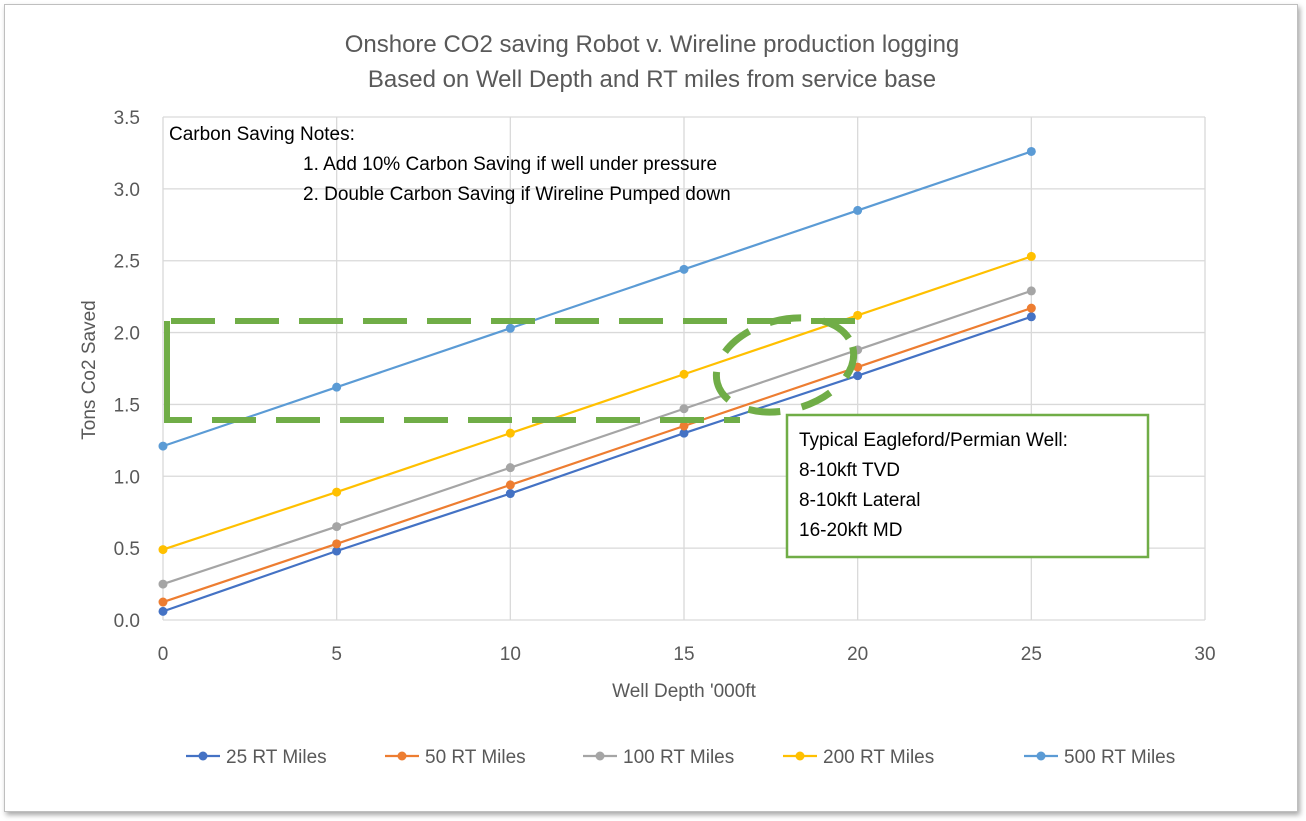 Image resolution: width=1306 pixels, height=821 pixels. What do you see at coordinates (967, 486) in the screenshot?
I see `callout-box` at bounding box center [967, 486].